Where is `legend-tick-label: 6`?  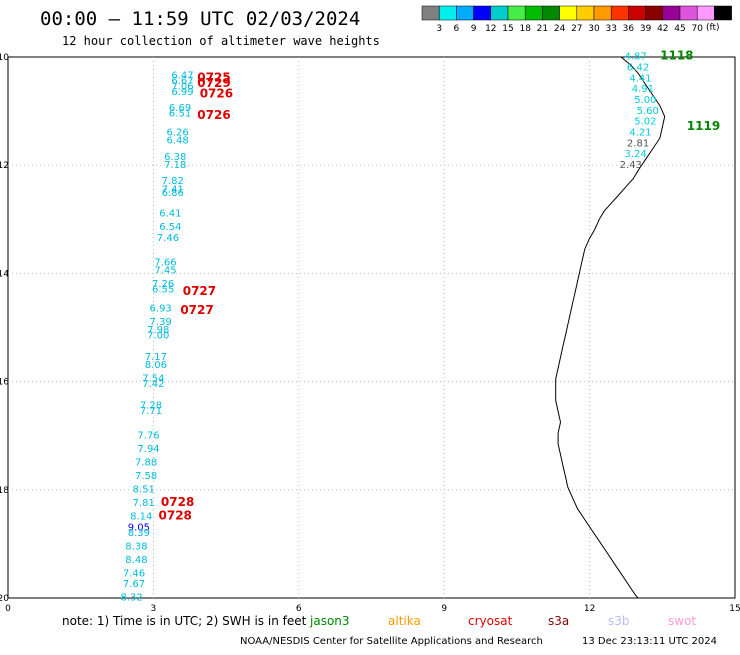 legend-tick-label: 6 is located at coordinates (457, 29).